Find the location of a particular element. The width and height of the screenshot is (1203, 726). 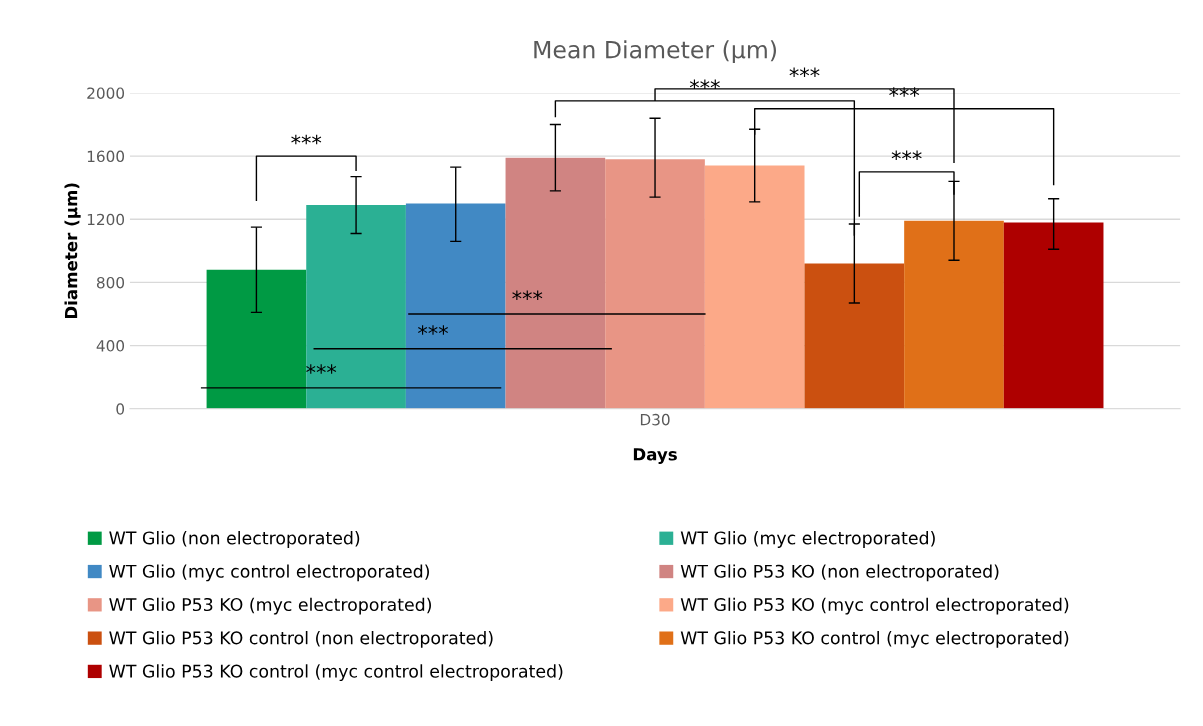

legend-label: WT Glio (myc control electroporated) is located at coordinates (269, 573).